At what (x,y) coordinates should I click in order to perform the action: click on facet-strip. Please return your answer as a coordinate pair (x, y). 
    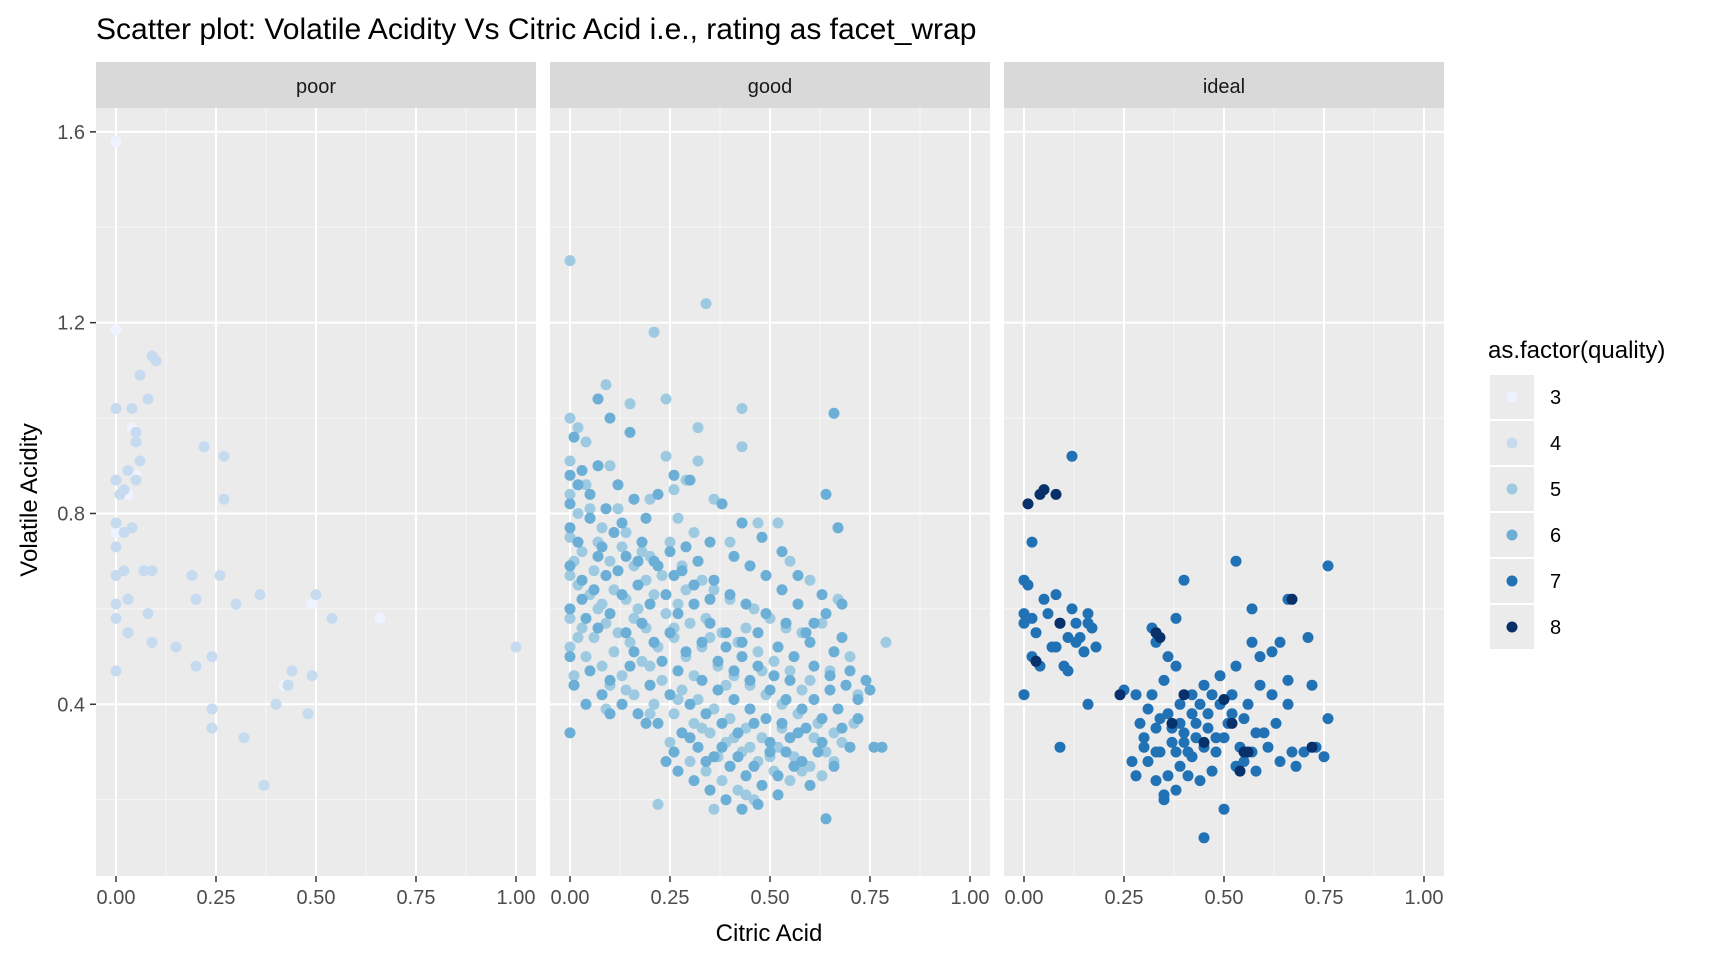
    Looking at the image, I should click on (770, 85).